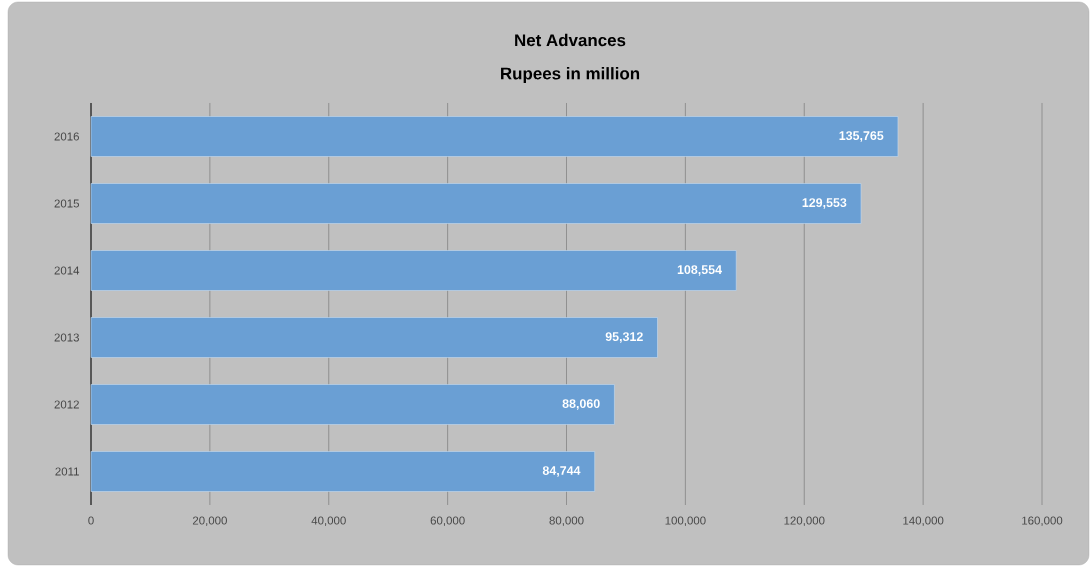  Describe the element at coordinates (328, 521) in the screenshot. I see `x-tick-label: 40,000` at that location.